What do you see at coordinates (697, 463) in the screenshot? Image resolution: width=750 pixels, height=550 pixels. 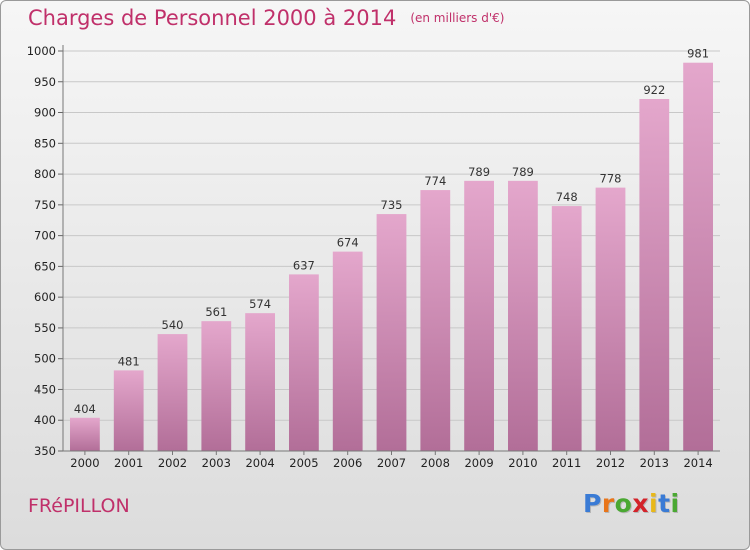 I see `x-tick-label-2014: 2014` at bounding box center [697, 463].